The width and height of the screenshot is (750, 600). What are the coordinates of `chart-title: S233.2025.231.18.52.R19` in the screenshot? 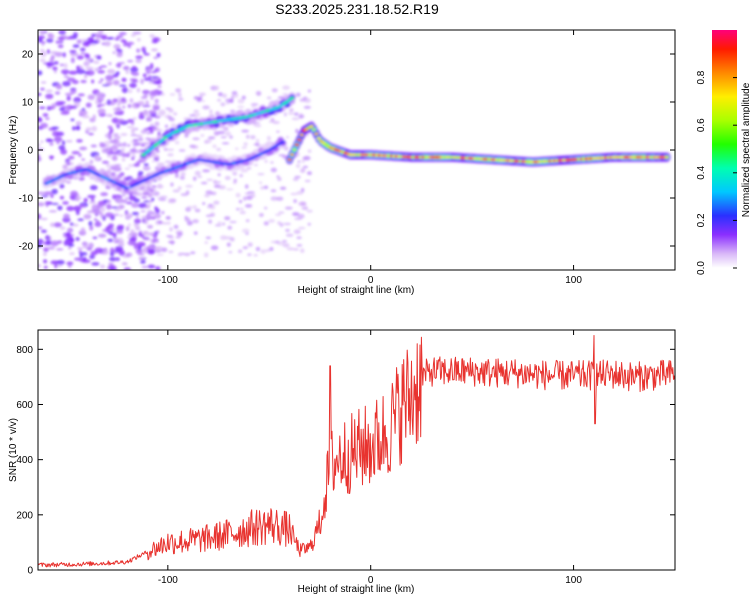 It's located at (357, 9).